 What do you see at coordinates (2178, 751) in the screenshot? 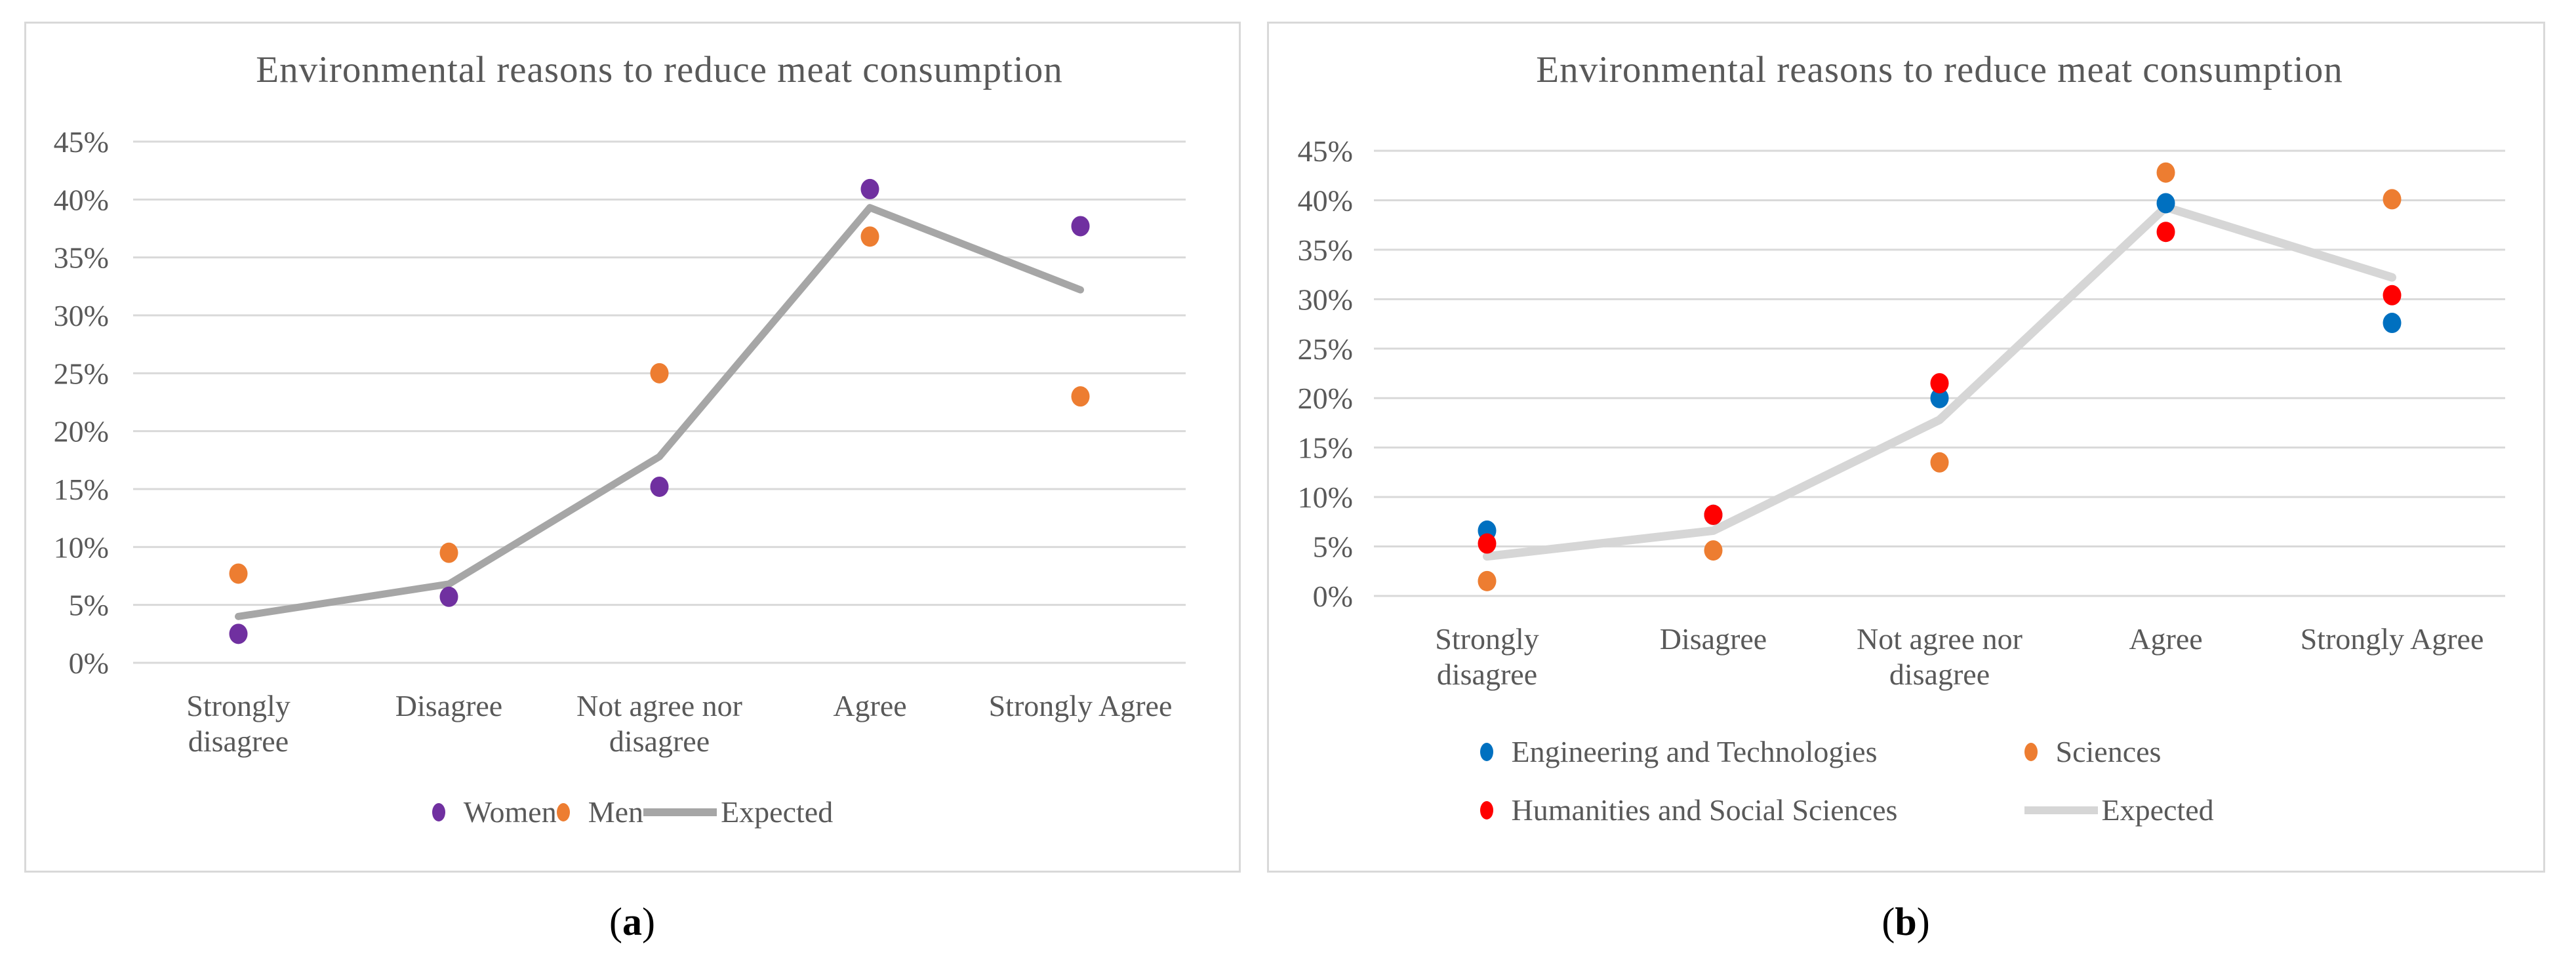
I see `legend-item-sciences: Sciences` at bounding box center [2178, 751].